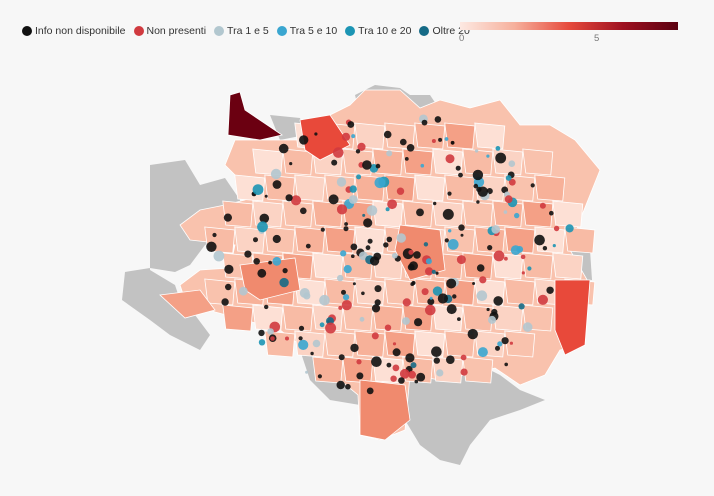 This screenshot has width=714, height=496. I want to click on legend-item-info-non-disponibile: Info non disponibile, so click(74, 31).